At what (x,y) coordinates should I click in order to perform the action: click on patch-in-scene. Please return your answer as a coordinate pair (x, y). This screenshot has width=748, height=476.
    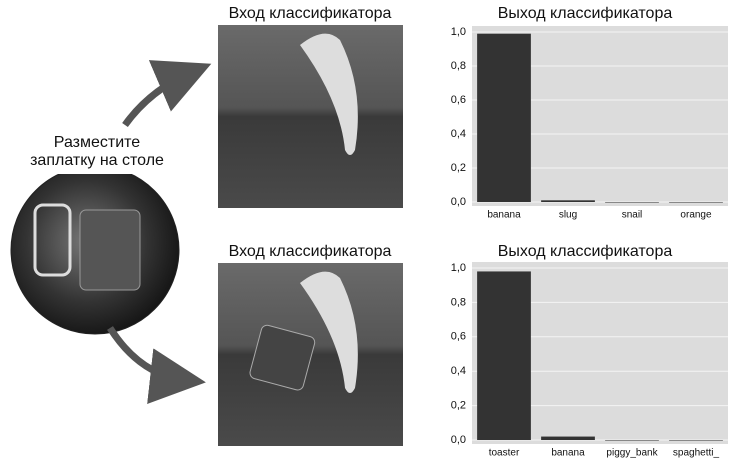
    Looking at the image, I should click on (282, 357).